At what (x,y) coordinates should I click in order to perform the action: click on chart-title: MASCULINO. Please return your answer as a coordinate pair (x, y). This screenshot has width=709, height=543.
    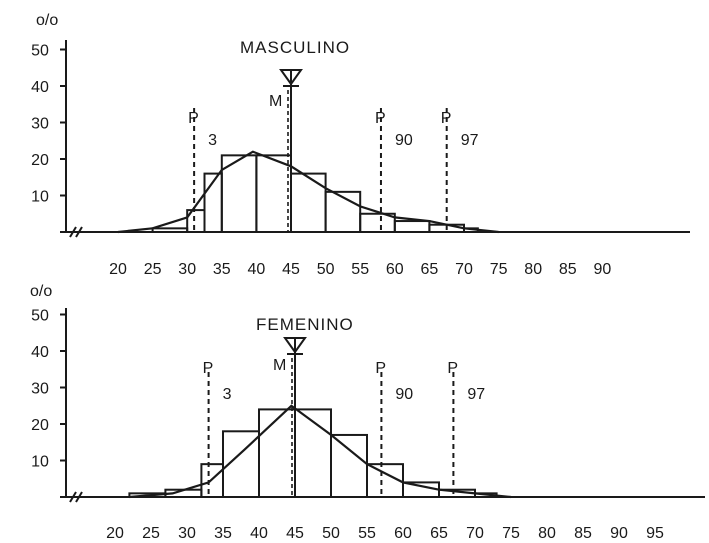
    Looking at the image, I should click on (295, 47).